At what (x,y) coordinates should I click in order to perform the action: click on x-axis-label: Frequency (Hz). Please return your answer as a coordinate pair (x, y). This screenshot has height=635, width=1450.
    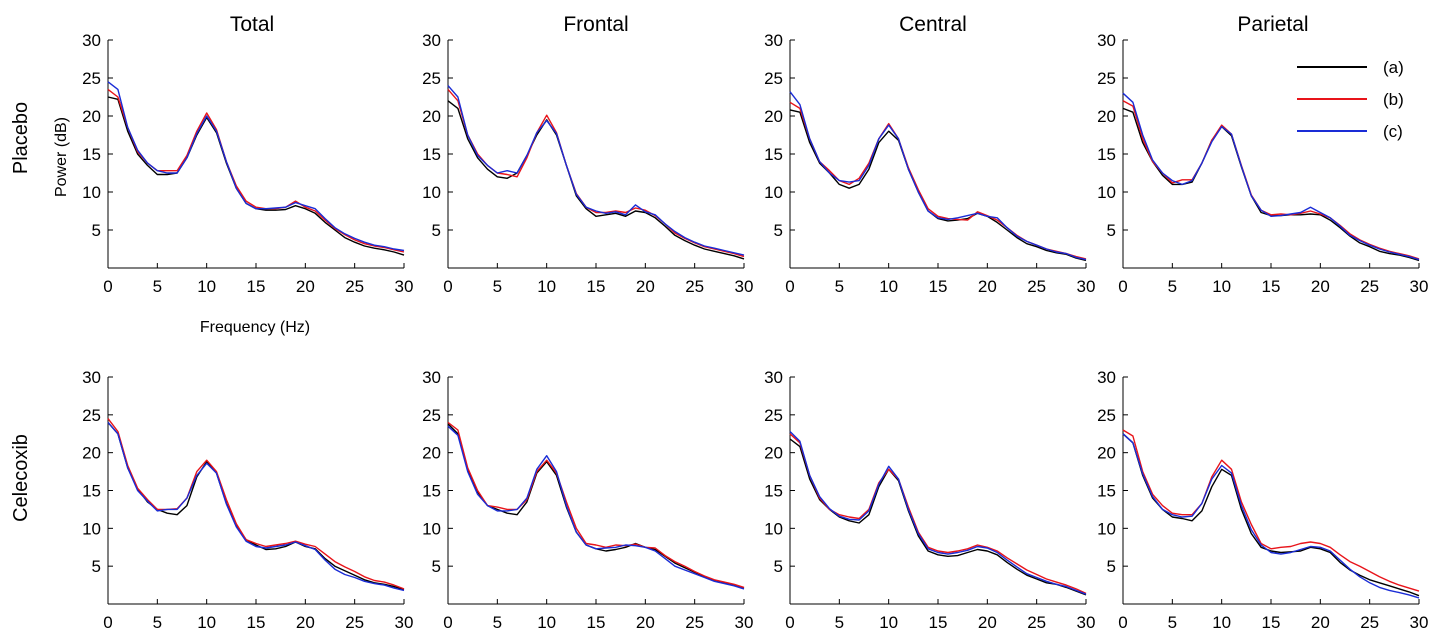
    Looking at the image, I should click on (255, 327).